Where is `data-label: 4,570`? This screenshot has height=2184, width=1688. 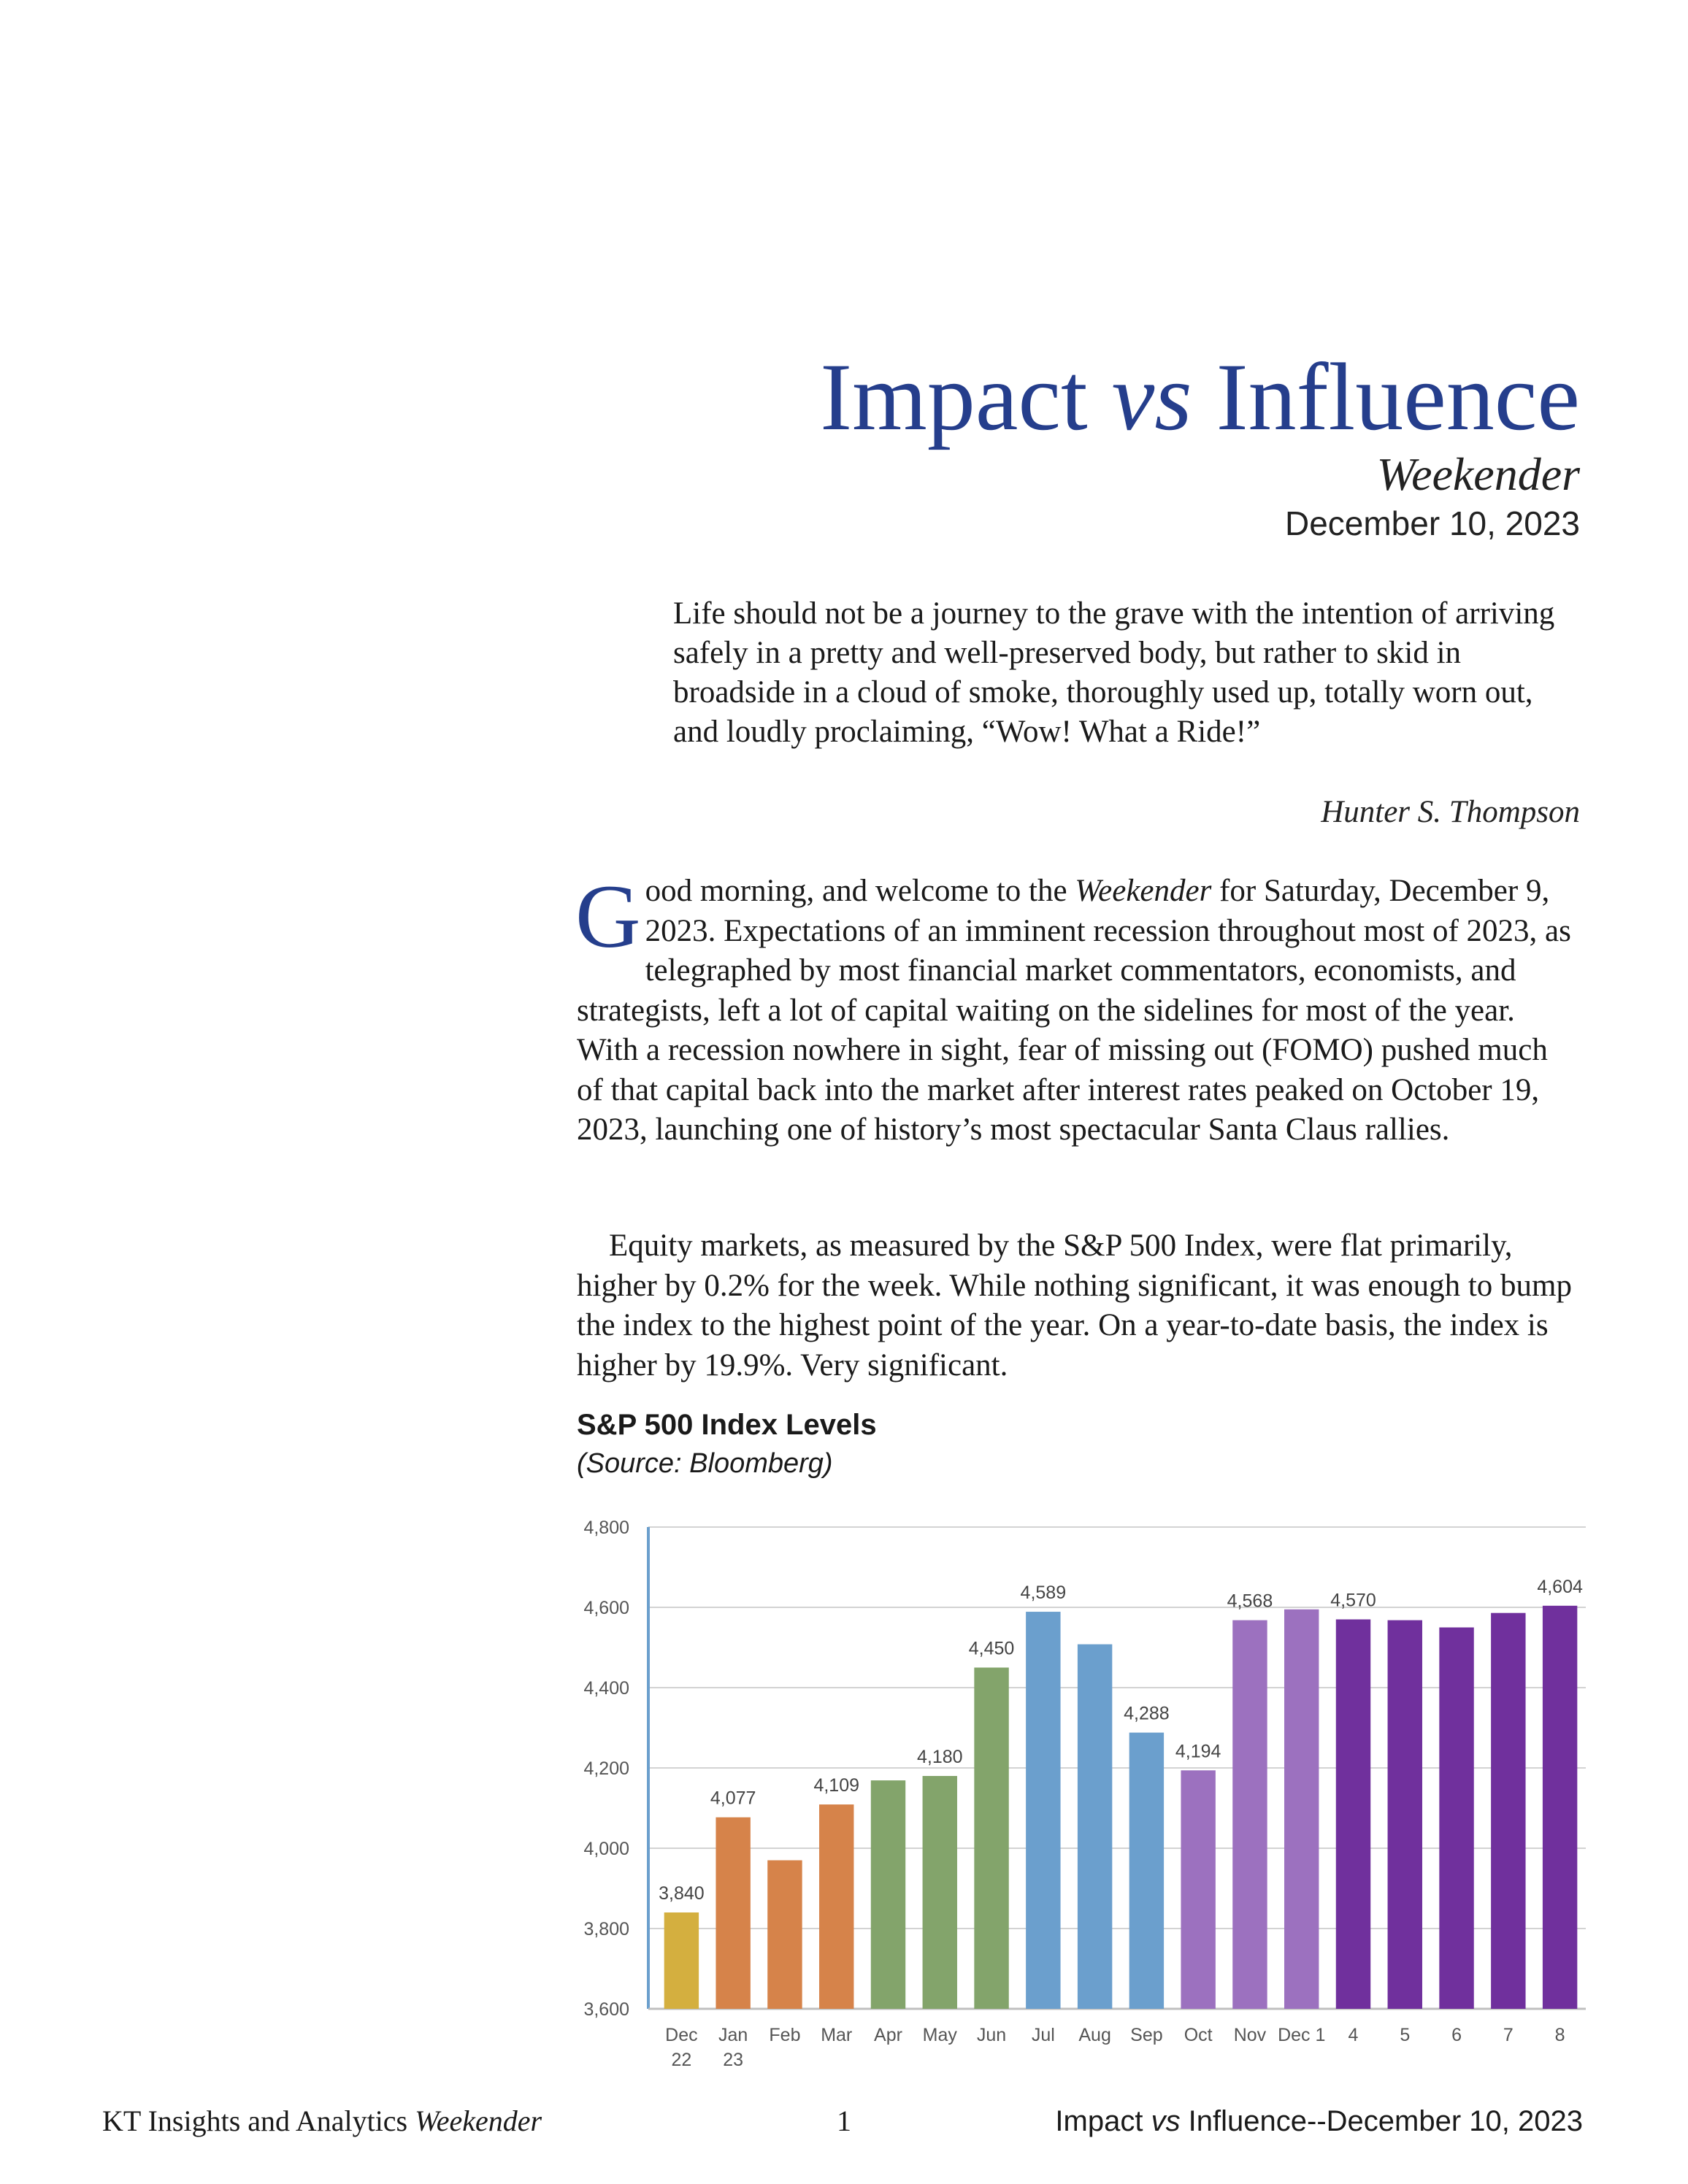 data-label: 4,570 is located at coordinates (1353, 1601).